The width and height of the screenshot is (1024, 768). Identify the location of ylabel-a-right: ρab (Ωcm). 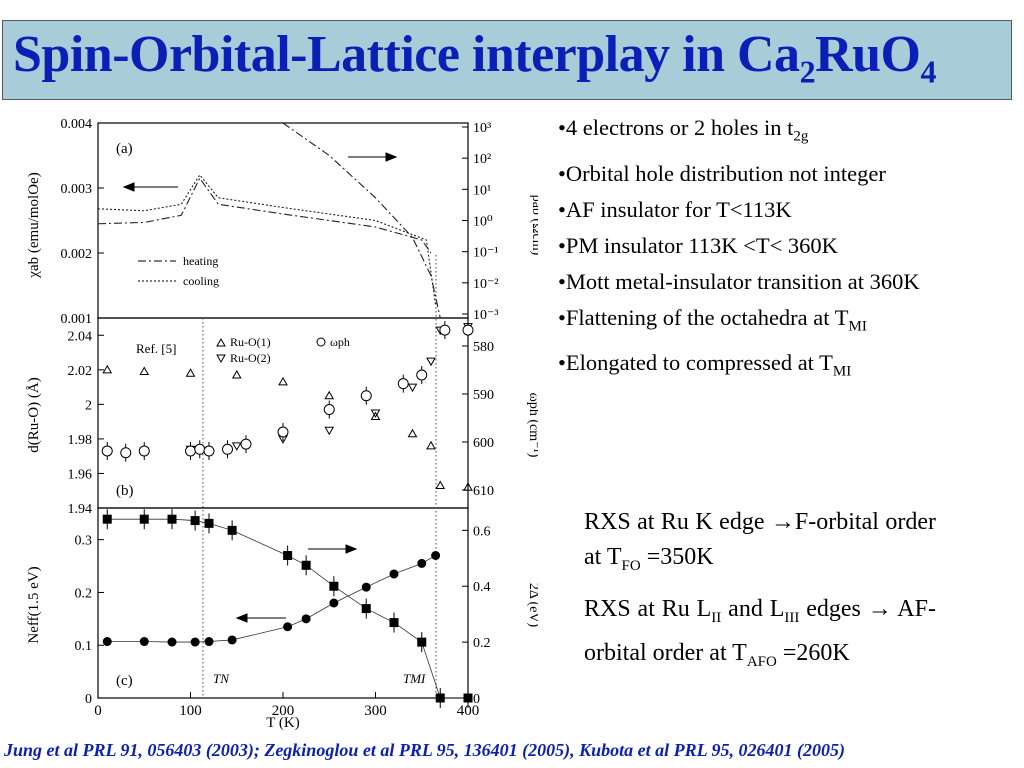
(533, 225).